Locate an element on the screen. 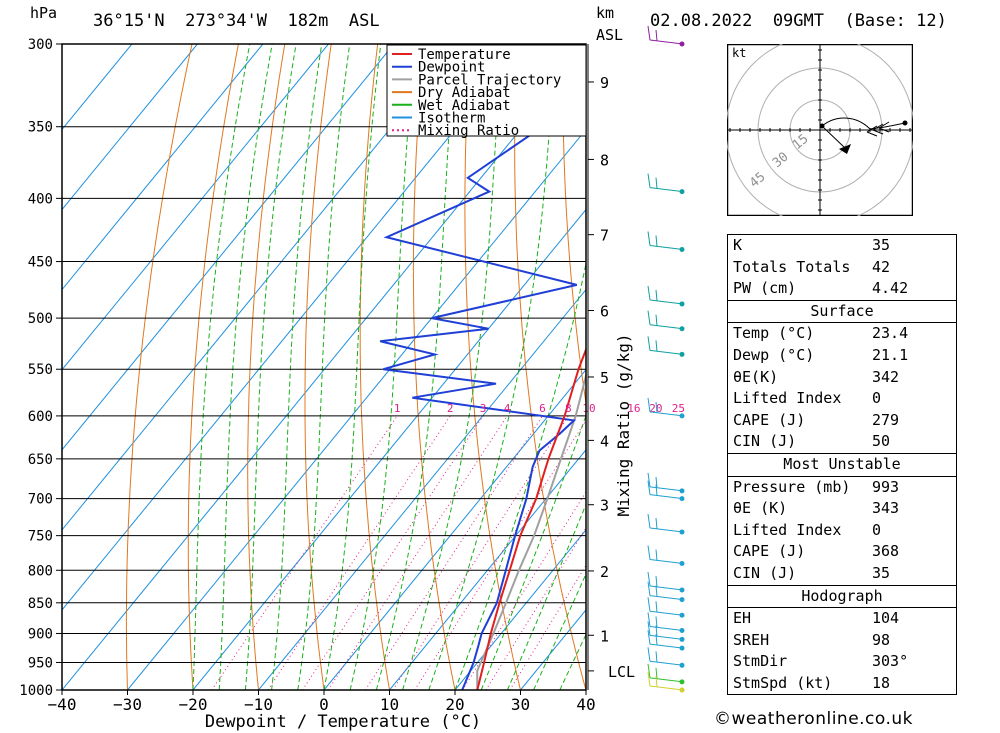  hodograph-label: EH is located at coordinates (742, 618).